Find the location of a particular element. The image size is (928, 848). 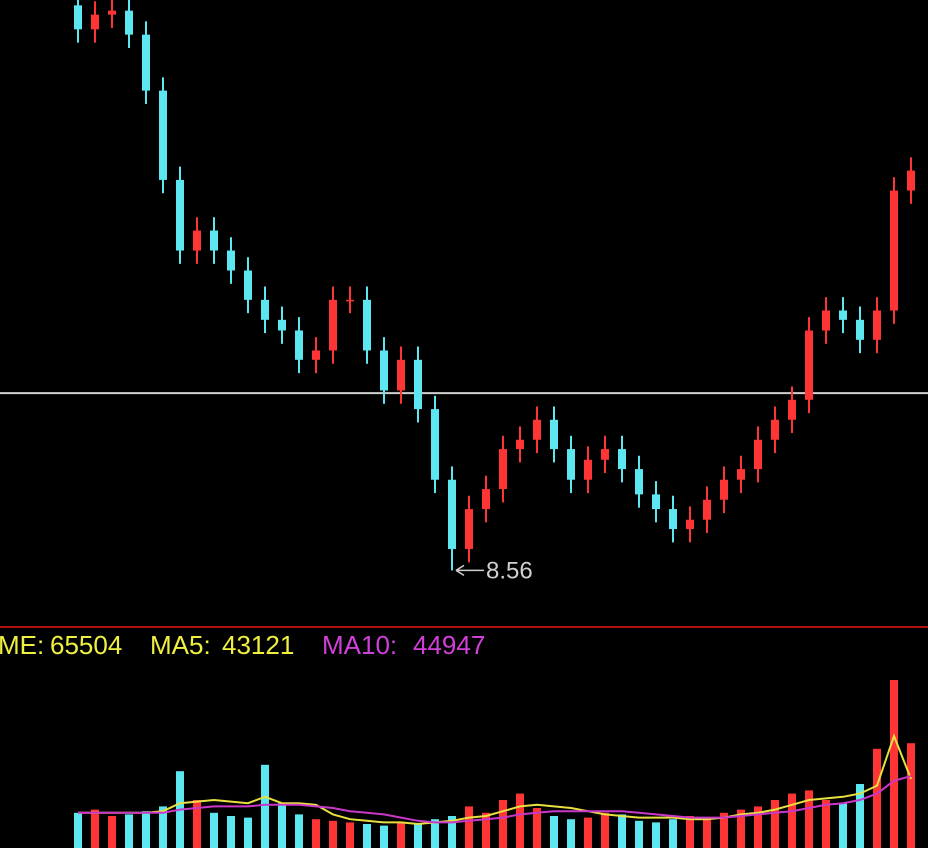

legend-label: MA5: is located at coordinates (180, 645).